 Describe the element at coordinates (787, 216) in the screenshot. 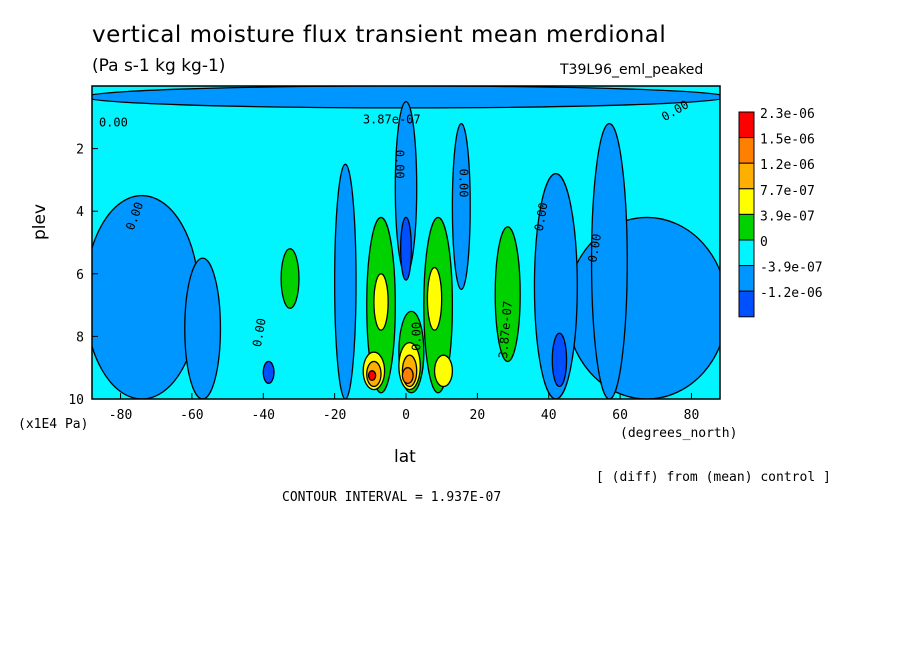

I see `legend-label: 3.9e-07` at that location.